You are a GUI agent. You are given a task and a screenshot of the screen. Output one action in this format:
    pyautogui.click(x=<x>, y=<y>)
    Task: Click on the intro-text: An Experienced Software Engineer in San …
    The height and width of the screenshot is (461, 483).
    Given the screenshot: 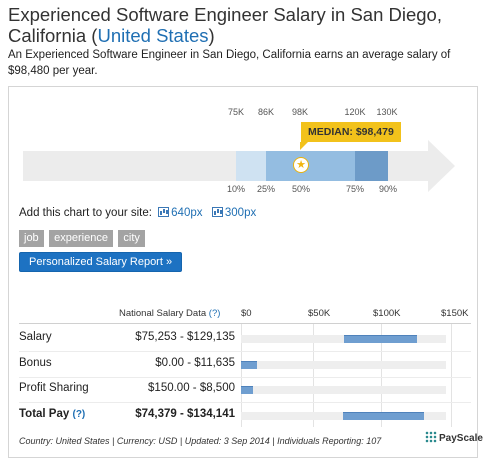 What is the action you would take?
    pyautogui.click(x=229, y=63)
    